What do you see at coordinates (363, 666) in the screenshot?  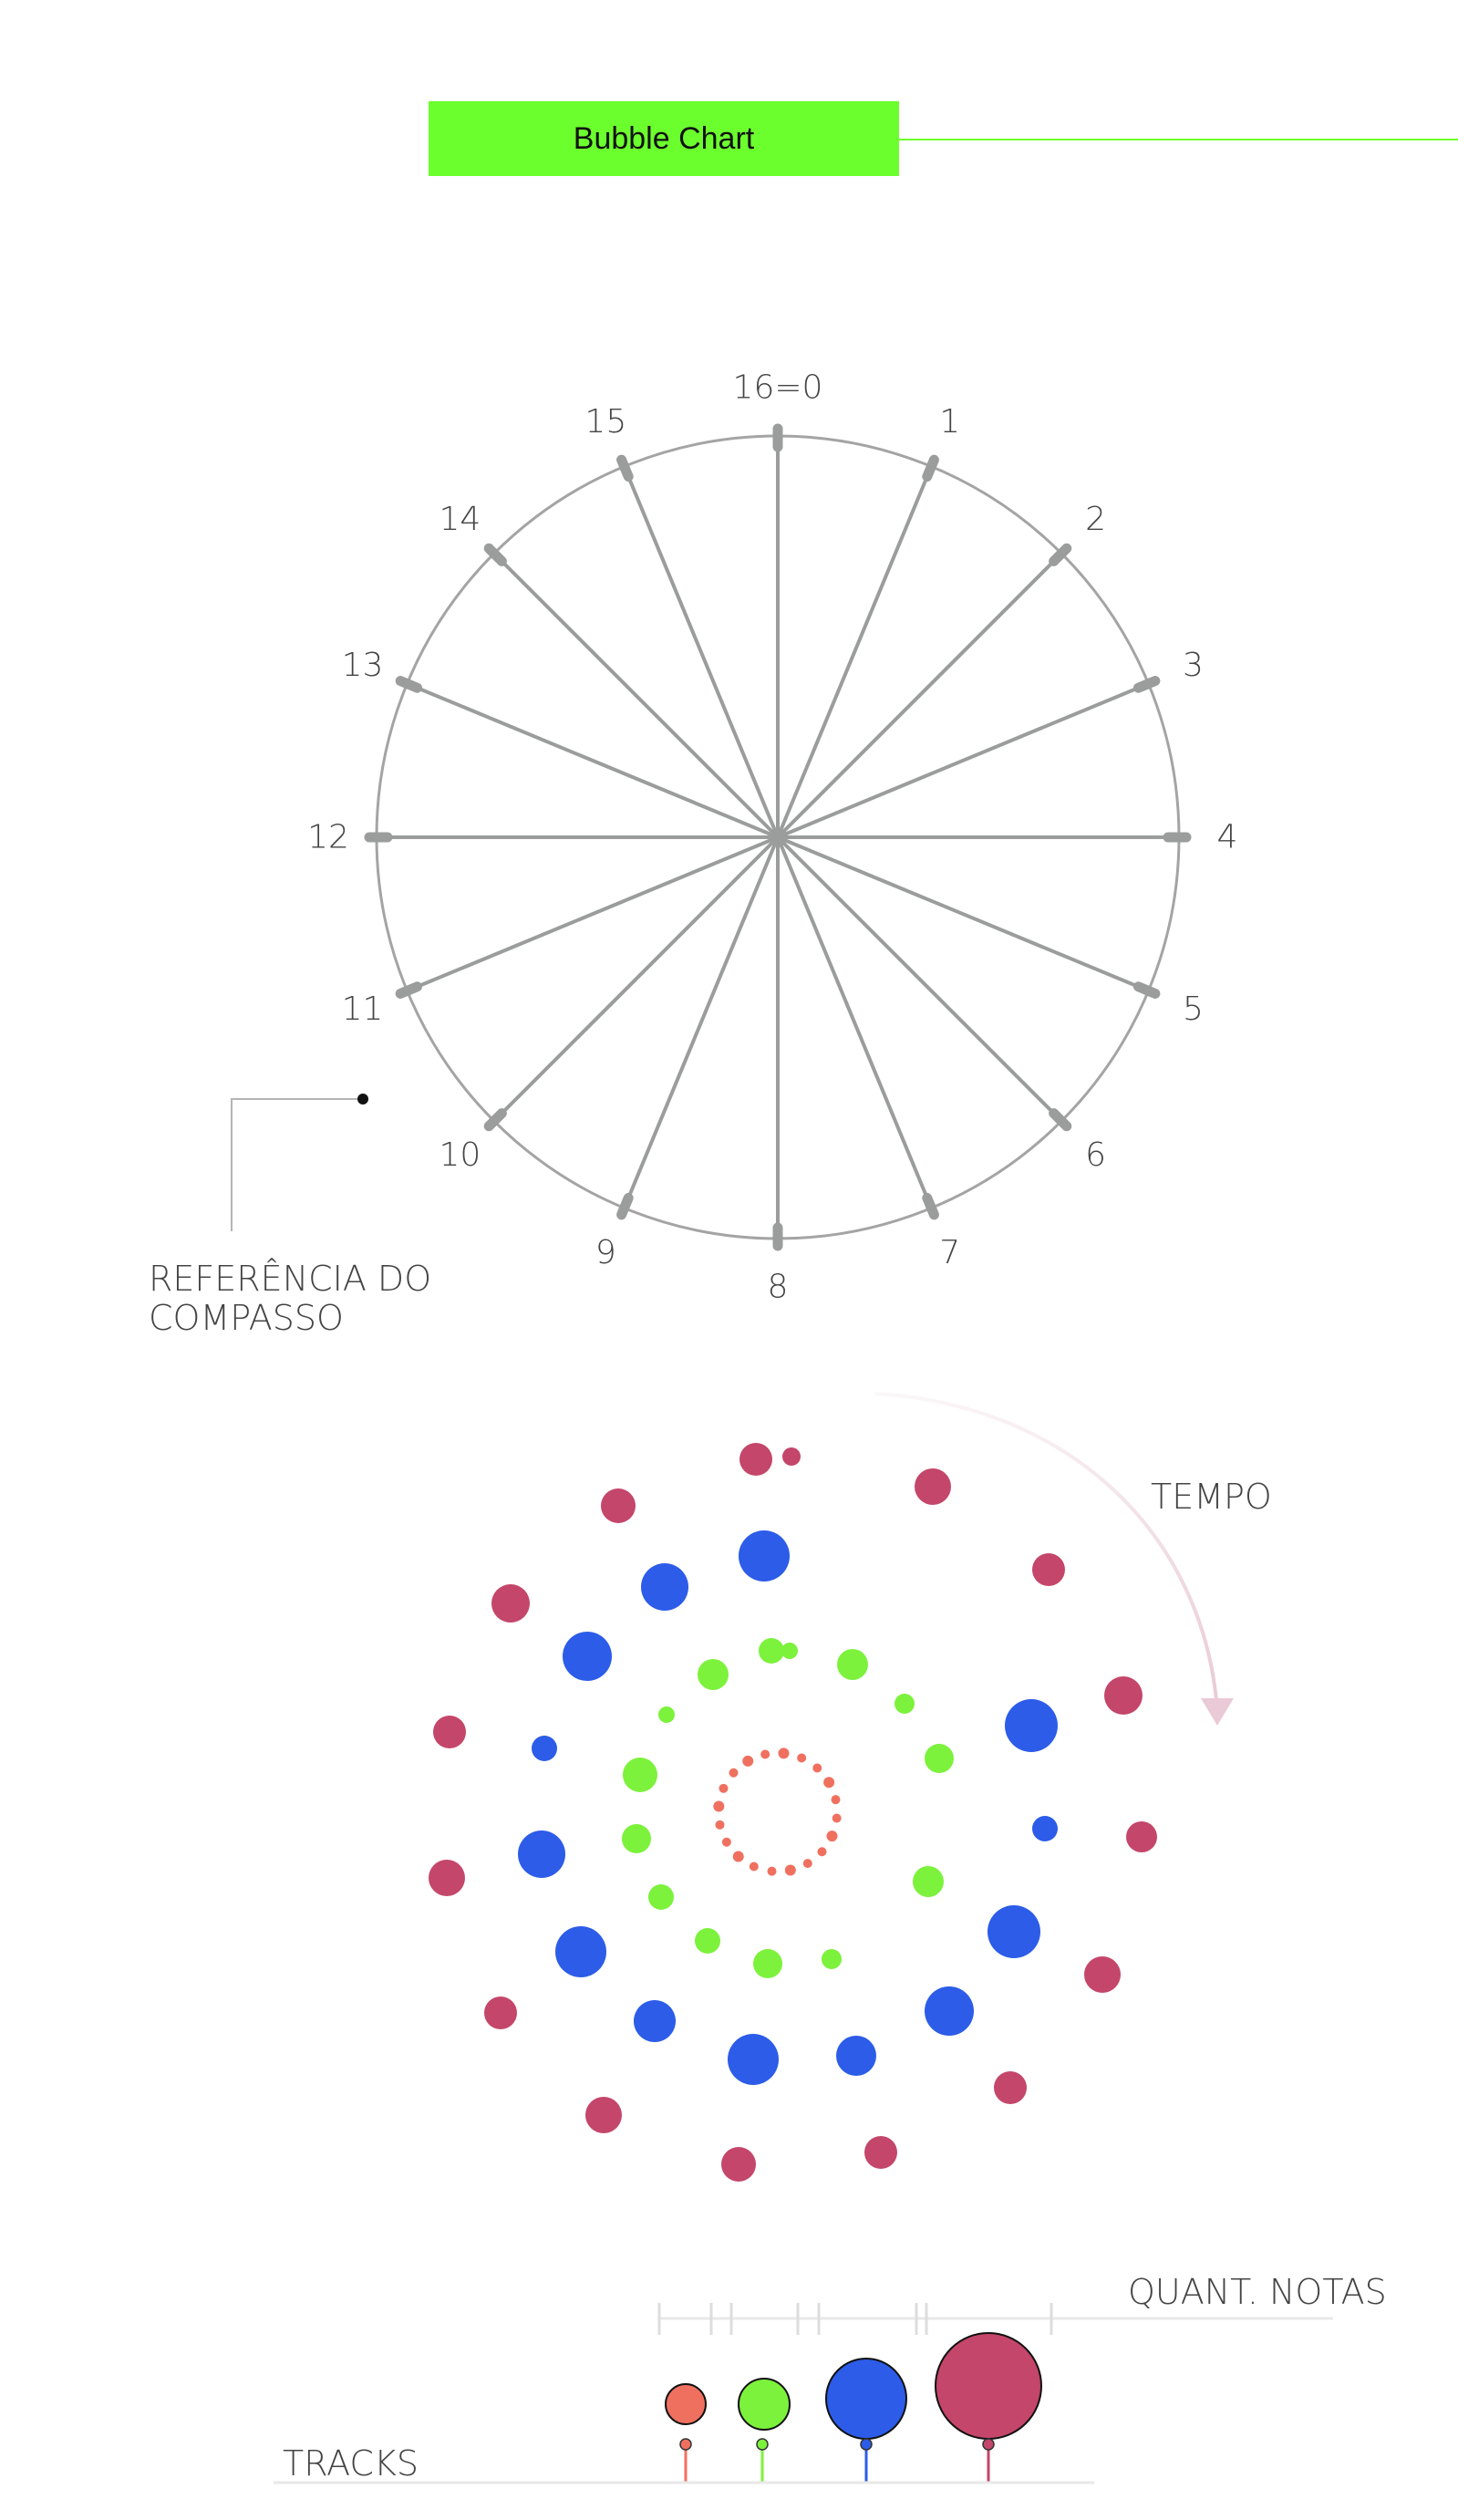 I see `compass-label-13: 13` at bounding box center [363, 666].